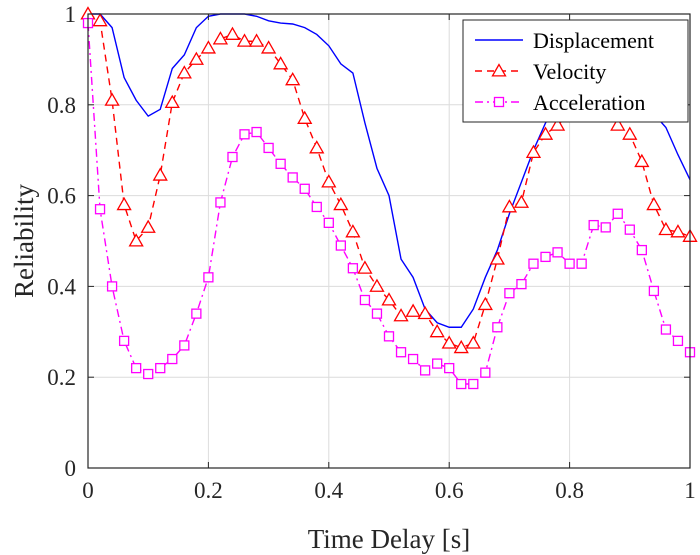 This screenshot has width=700, height=555. What do you see at coordinates (569, 71) in the screenshot?
I see `legend-label: Velocity` at bounding box center [569, 71].